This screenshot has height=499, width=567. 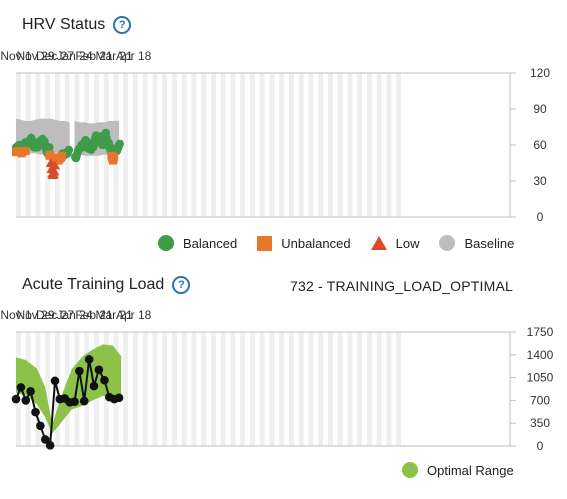 I want to click on y-tick-label: 30, so click(x=540, y=181).